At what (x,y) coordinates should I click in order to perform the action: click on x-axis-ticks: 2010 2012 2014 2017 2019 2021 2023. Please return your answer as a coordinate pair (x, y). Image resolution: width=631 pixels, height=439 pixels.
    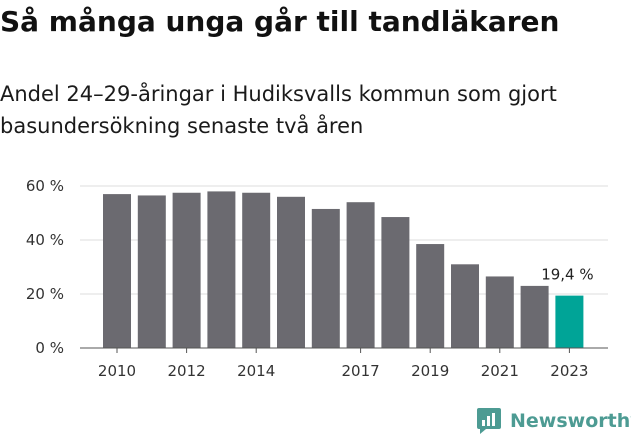
    Looking at the image, I should click on (343, 364).